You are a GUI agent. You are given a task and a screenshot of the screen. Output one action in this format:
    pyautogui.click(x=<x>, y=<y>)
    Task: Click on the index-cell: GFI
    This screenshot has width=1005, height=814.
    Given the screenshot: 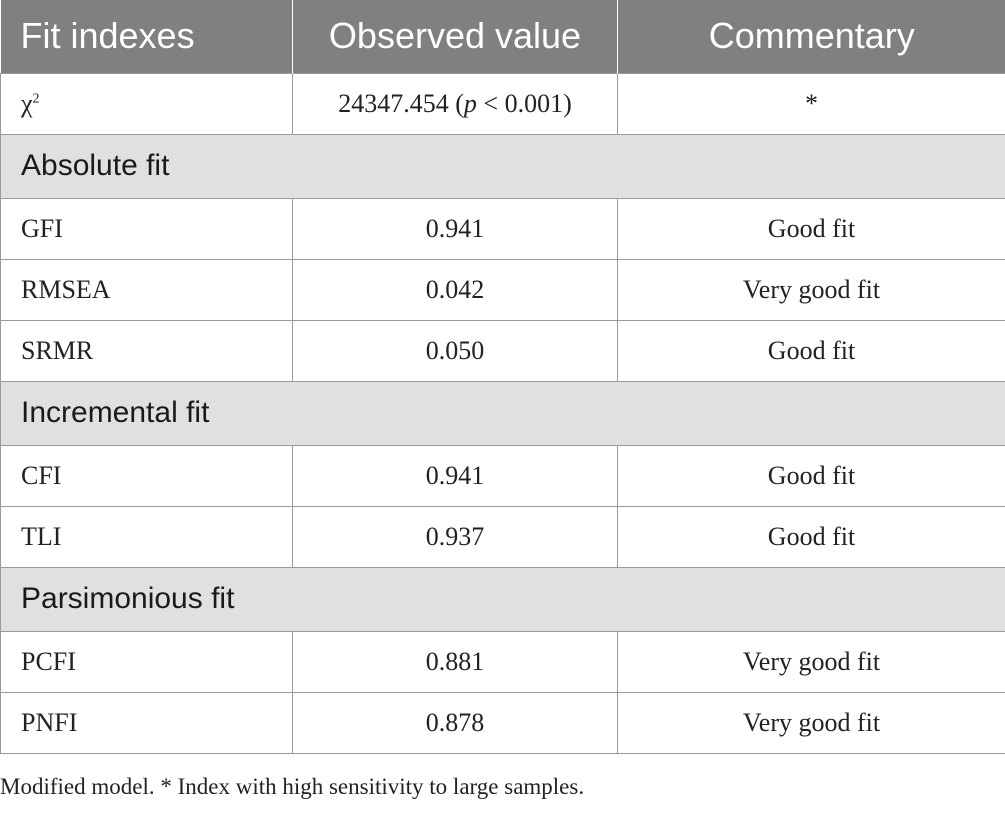 What is the action you would take?
    pyautogui.click(x=146, y=228)
    